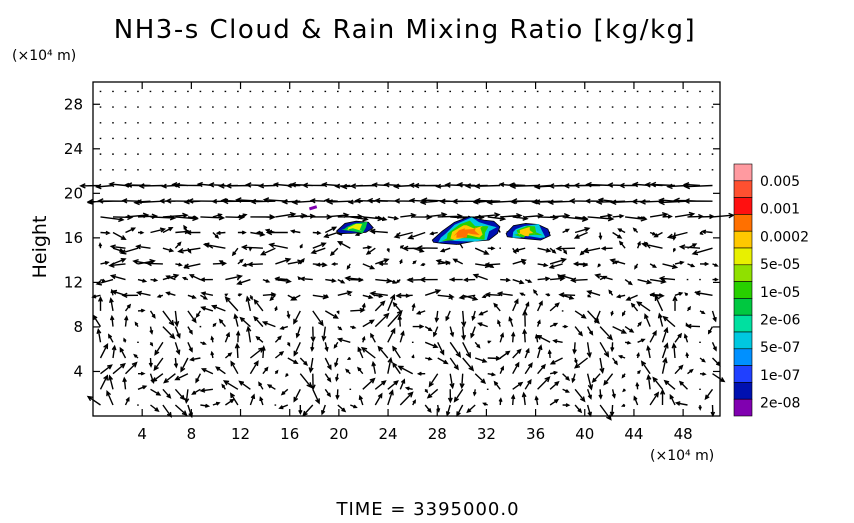  Describe the element at coordinates (338, 434) in the screenshot. I see `x-tick-label: 20` at that location.